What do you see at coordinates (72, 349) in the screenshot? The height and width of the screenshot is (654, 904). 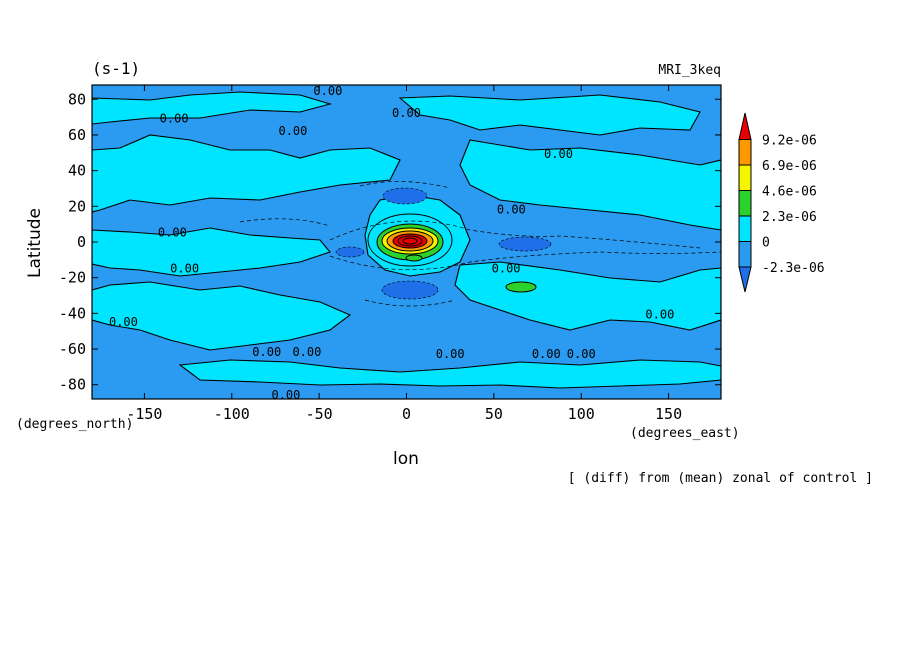 I see `y-tick-label: -60` at bounding box center [72, 349].